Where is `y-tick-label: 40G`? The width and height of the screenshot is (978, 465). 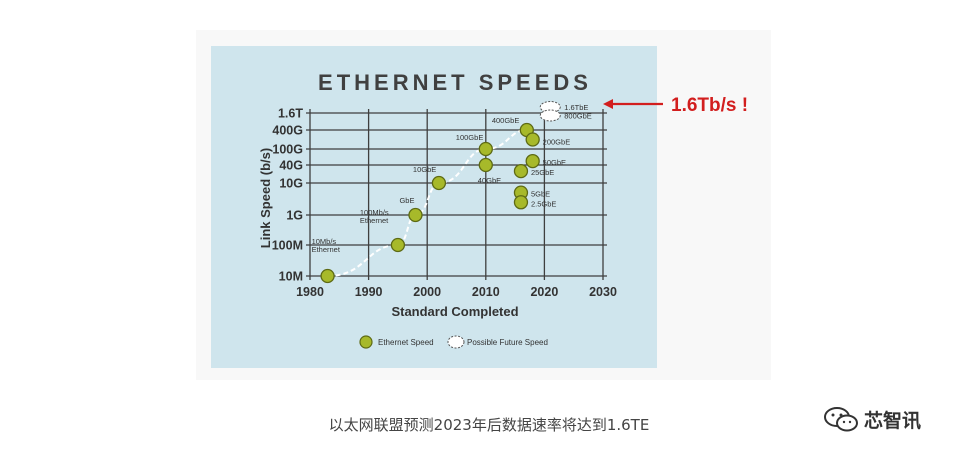 y-tick-label: 40G is located at coordinates (291, 165).